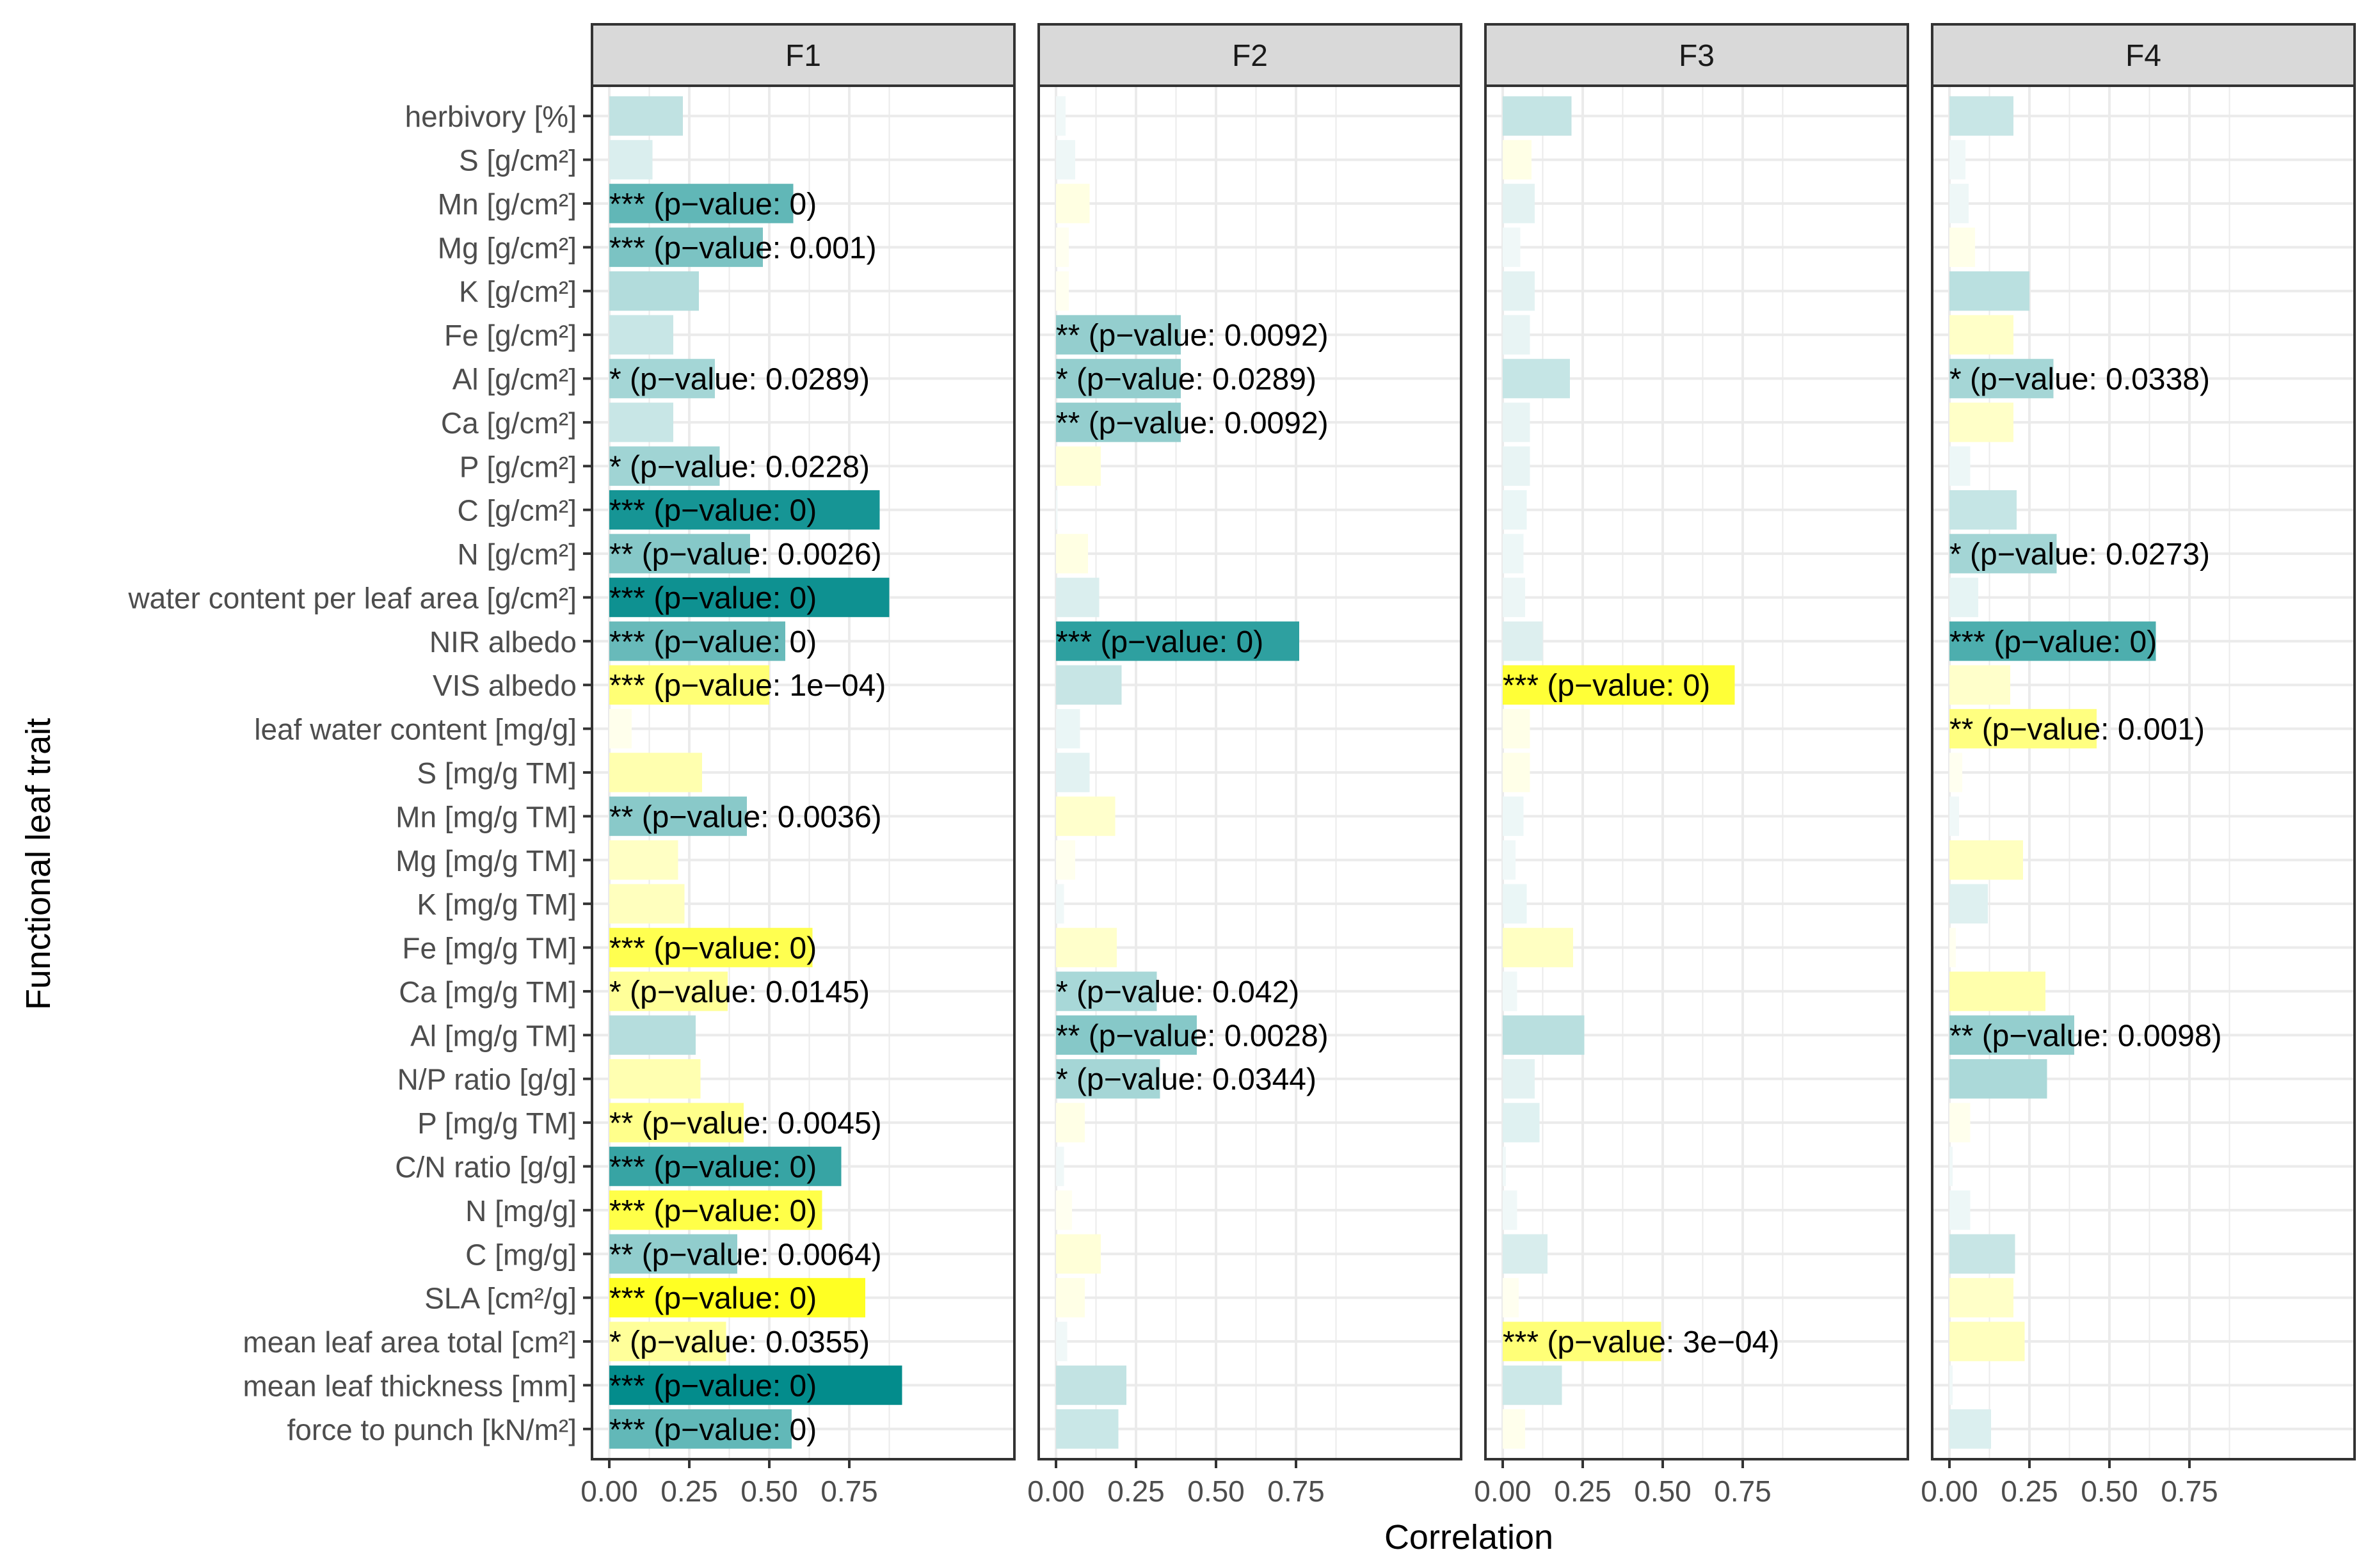 This screenshot has width=2368, height=1568. I want to click on y-tick-label: C [mg/g], so click(521, 1254).